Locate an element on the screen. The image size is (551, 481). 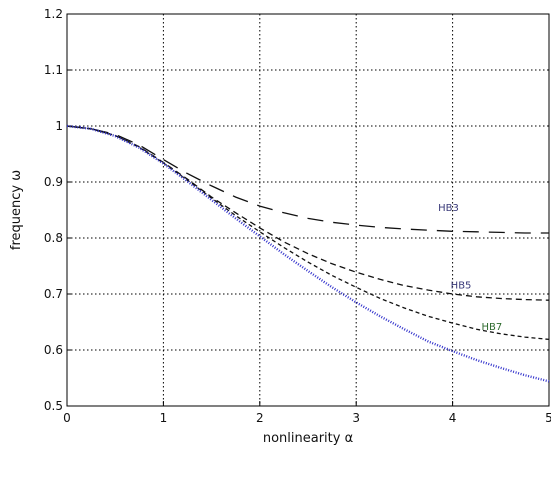
series-label-hb7: HB7 is located at coordinates (492, 327).